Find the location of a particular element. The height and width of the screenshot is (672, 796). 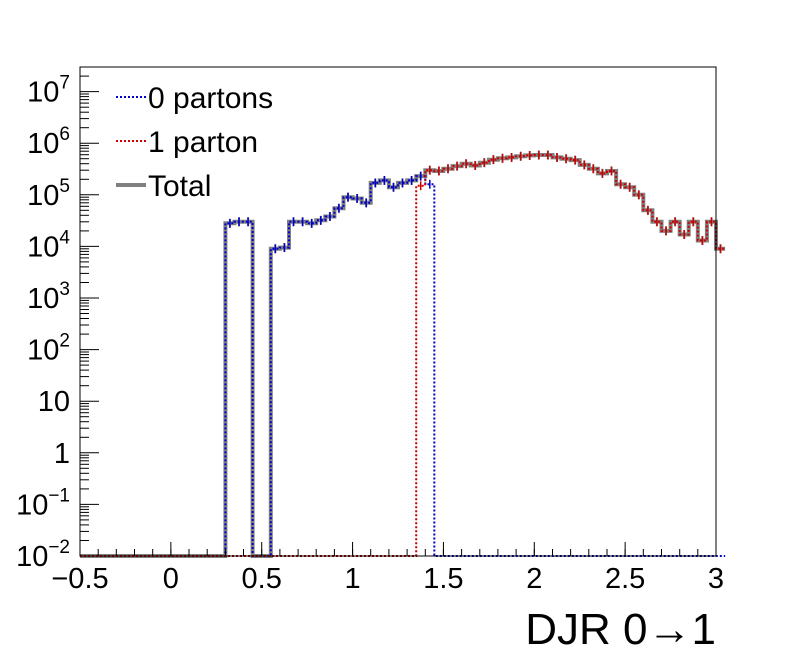

legend-entry: 0 partons is located at coordinates (194, 98).